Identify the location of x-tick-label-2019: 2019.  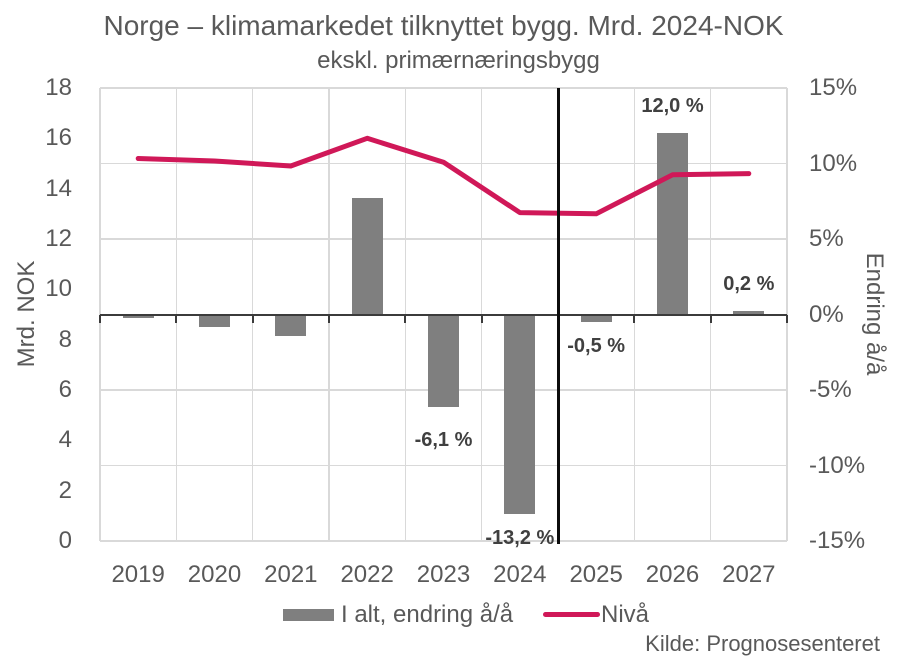
(138, 574).